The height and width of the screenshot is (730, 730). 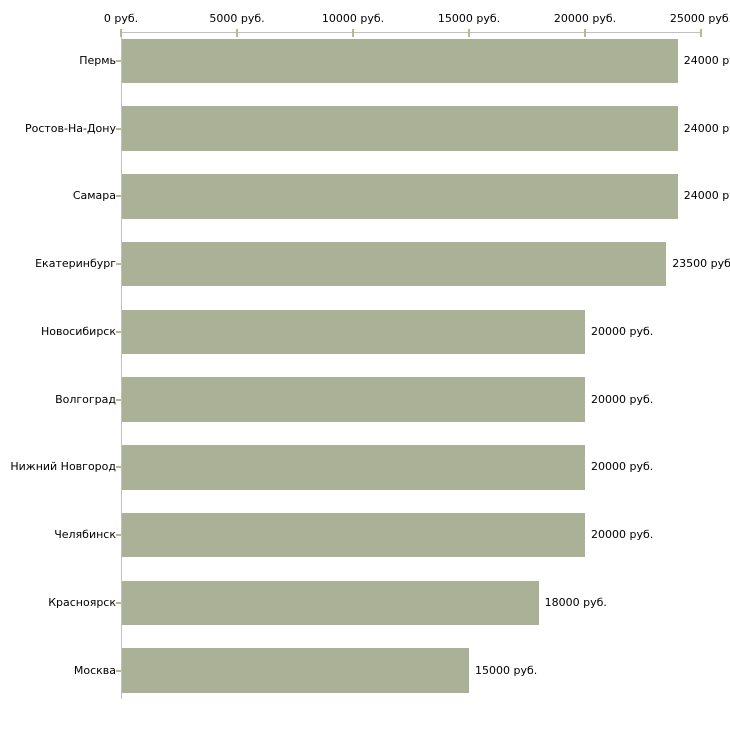 What do you see at coordinates (78, 331) in the screenshot?
I see `category-label: Новосибирск` at bounding box center [78, 331].